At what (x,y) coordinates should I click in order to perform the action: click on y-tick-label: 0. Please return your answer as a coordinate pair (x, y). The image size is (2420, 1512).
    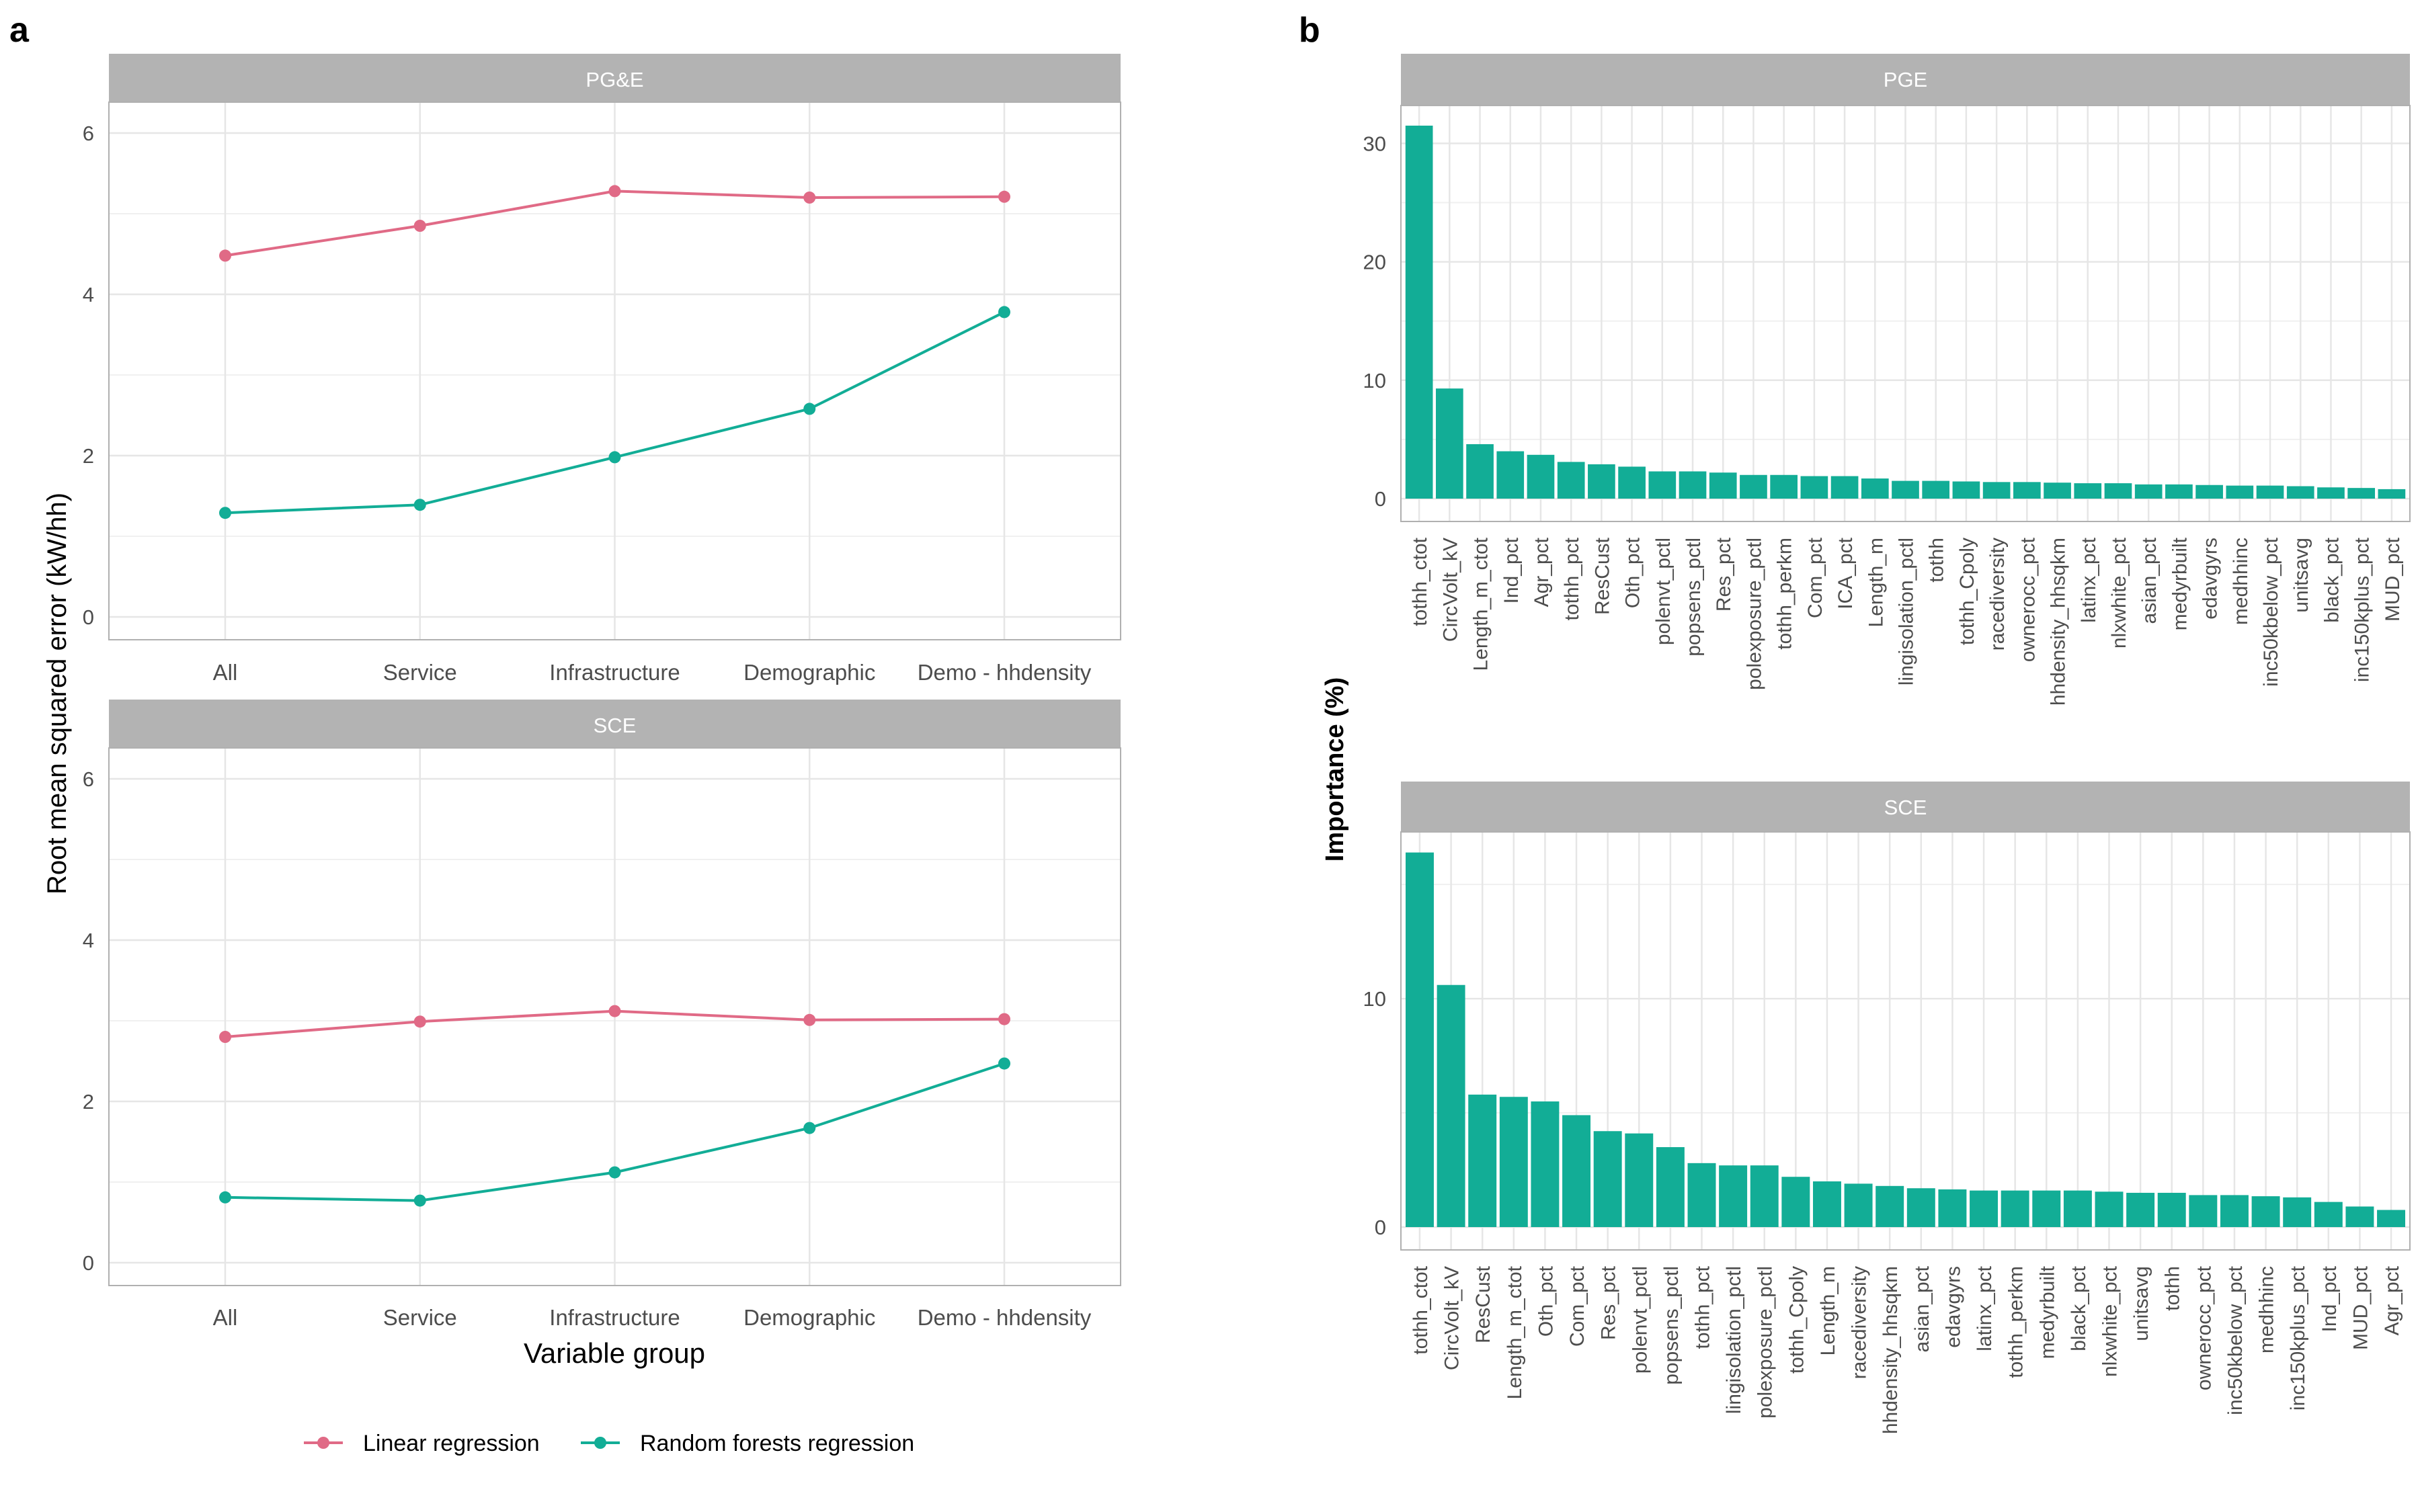
    Looking at the image, I should click on (88, 1263).